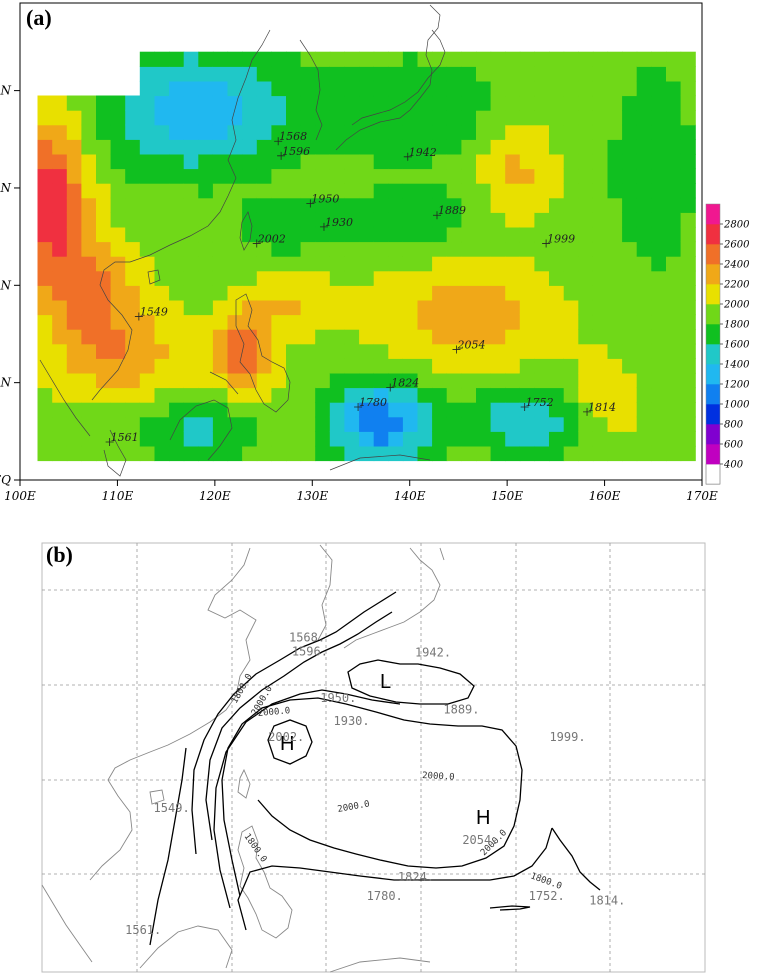  Describe the element at coordinates (293, 136) in the screenshot. I see `station-value: 1568` at that location.